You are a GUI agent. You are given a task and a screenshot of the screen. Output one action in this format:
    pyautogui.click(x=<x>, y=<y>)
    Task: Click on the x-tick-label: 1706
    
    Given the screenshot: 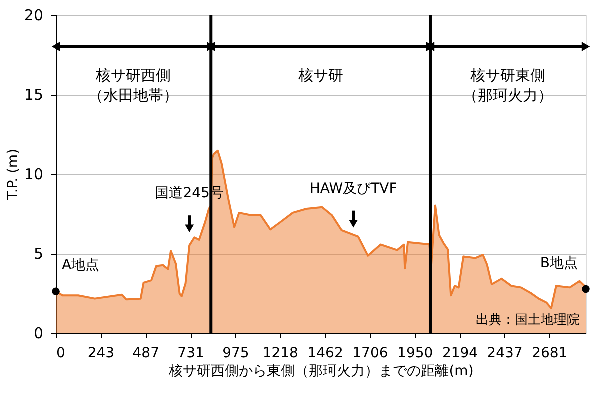 What is the action you would take?
    pyautogui.click(x=370, y=354)
    